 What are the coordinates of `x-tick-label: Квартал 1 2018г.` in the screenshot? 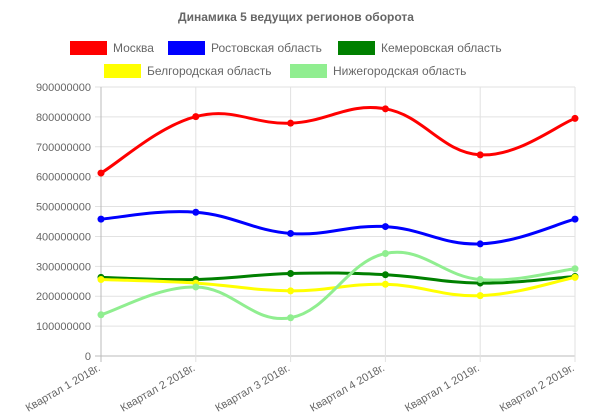 It's located at (63, 388).